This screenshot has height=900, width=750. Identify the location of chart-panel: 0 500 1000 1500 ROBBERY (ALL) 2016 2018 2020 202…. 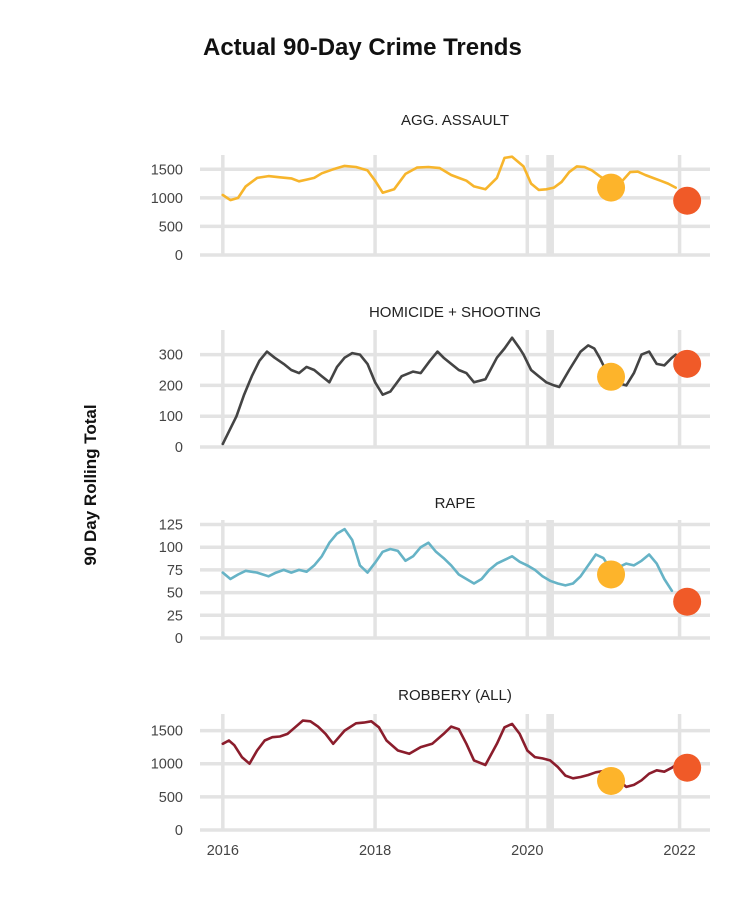
(430, 773).